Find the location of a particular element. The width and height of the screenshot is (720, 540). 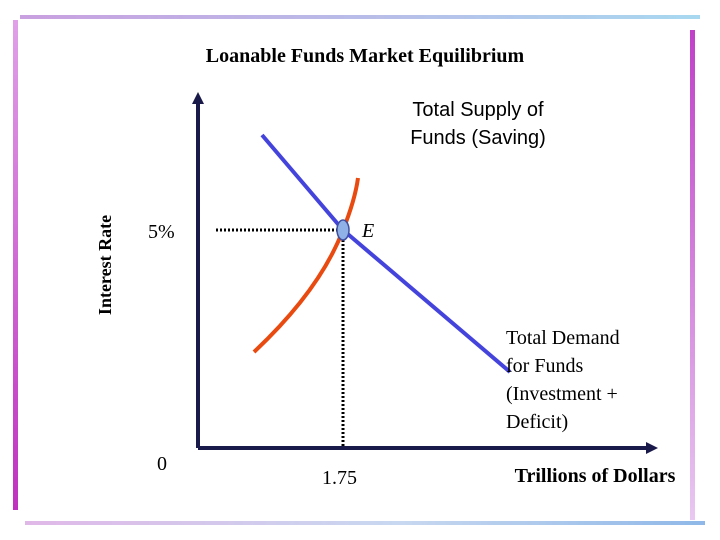

supply-label: Total Supply of is located at coordinates (478, 110).